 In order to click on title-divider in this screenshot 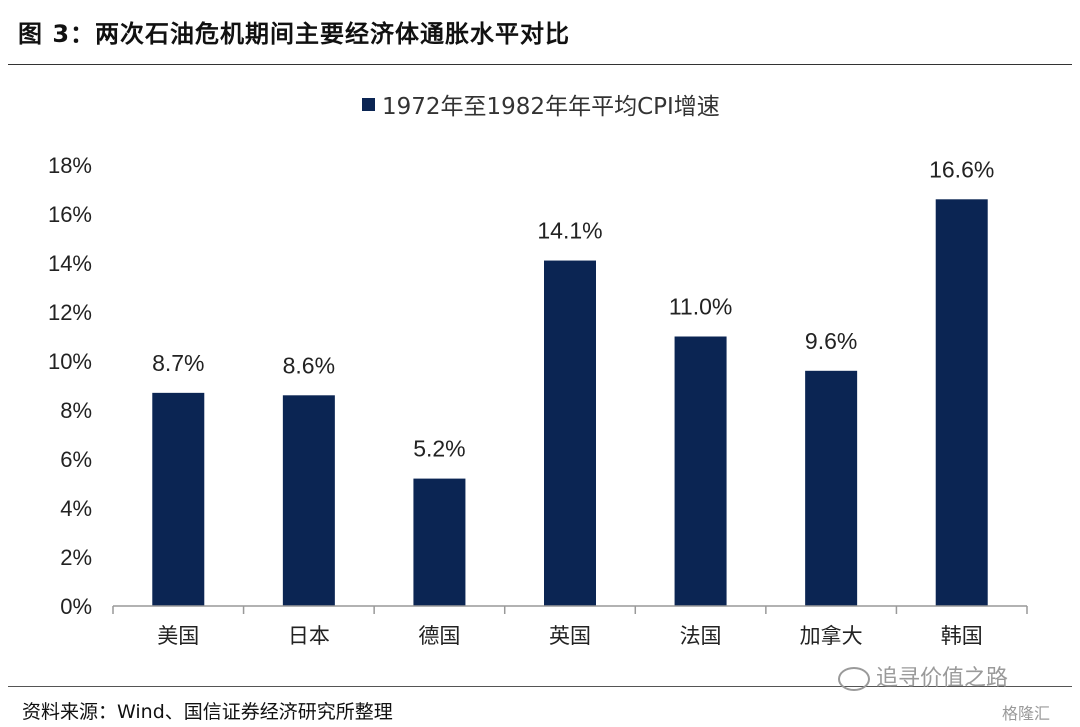, I will do `click(540, 64)`.